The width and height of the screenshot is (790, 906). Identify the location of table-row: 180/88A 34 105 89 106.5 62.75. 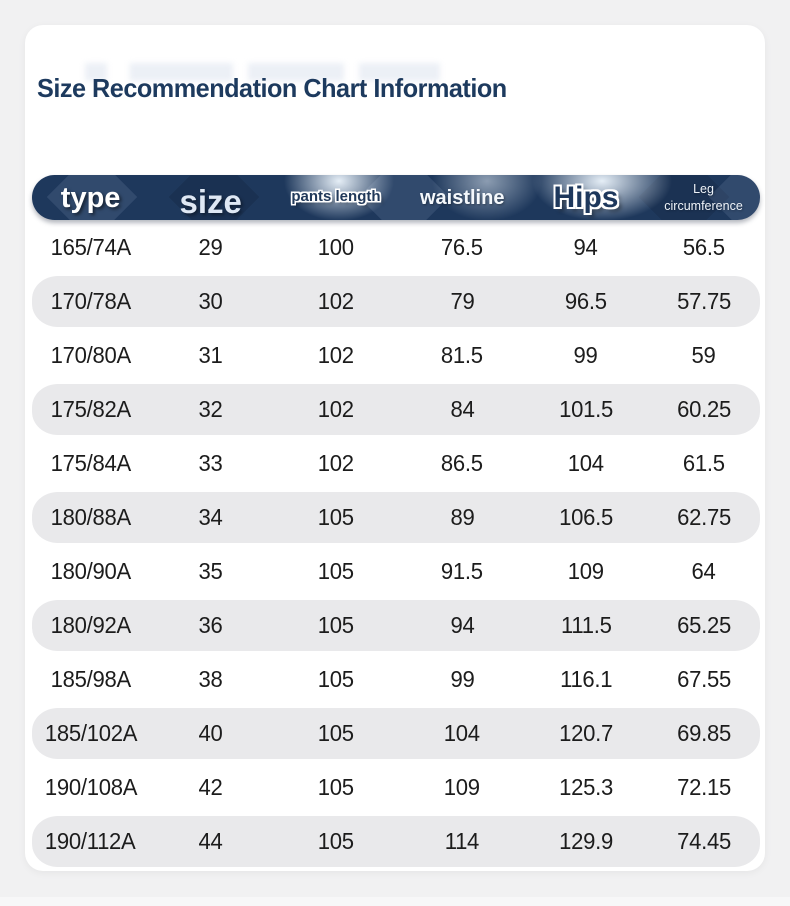
(396, 517).